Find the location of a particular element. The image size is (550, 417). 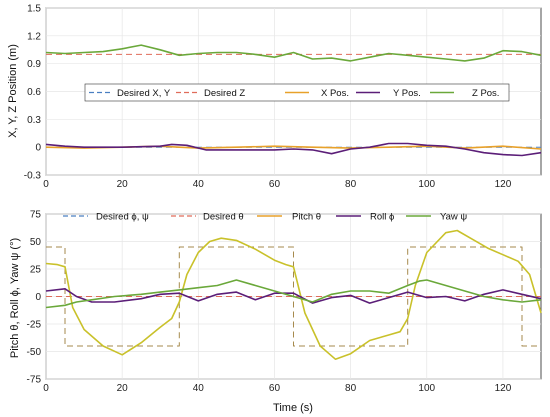

top-x-tick-label: 20 is located at coordinates (123, 184).